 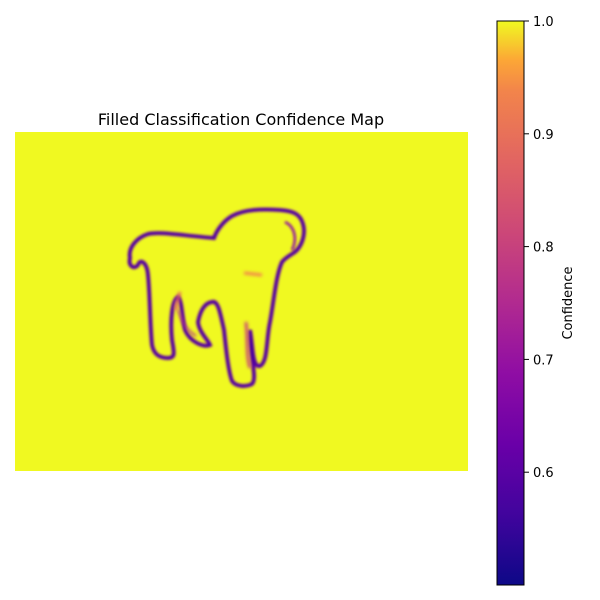 What do you see at coordinates (543, 135) in the screenshot?
I see `colorbar-tick-label: 0.9` at bounding box center [543, 135].